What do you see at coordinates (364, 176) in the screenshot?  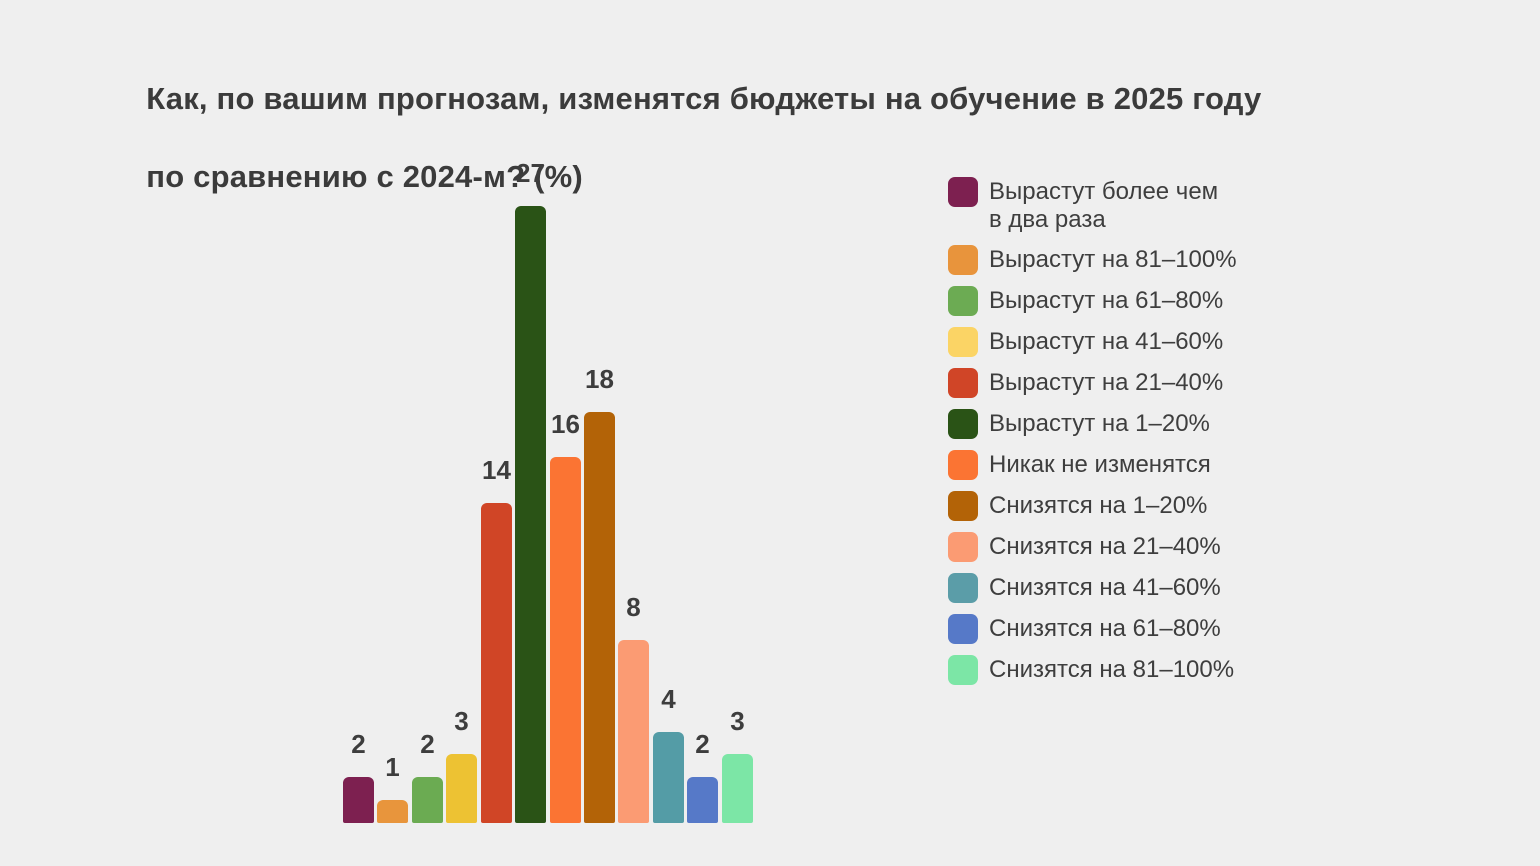 I see `chart-title-line-2: по сравнению с 2024-м? (%)` at bounding box center [364, 176].